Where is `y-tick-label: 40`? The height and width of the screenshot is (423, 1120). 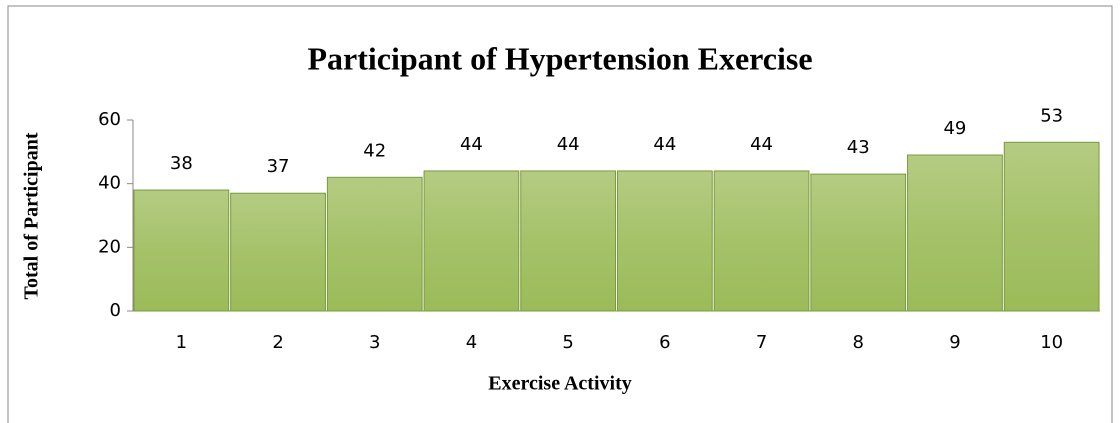
y-tick-label: 40 is located at coordinates (109, 183).